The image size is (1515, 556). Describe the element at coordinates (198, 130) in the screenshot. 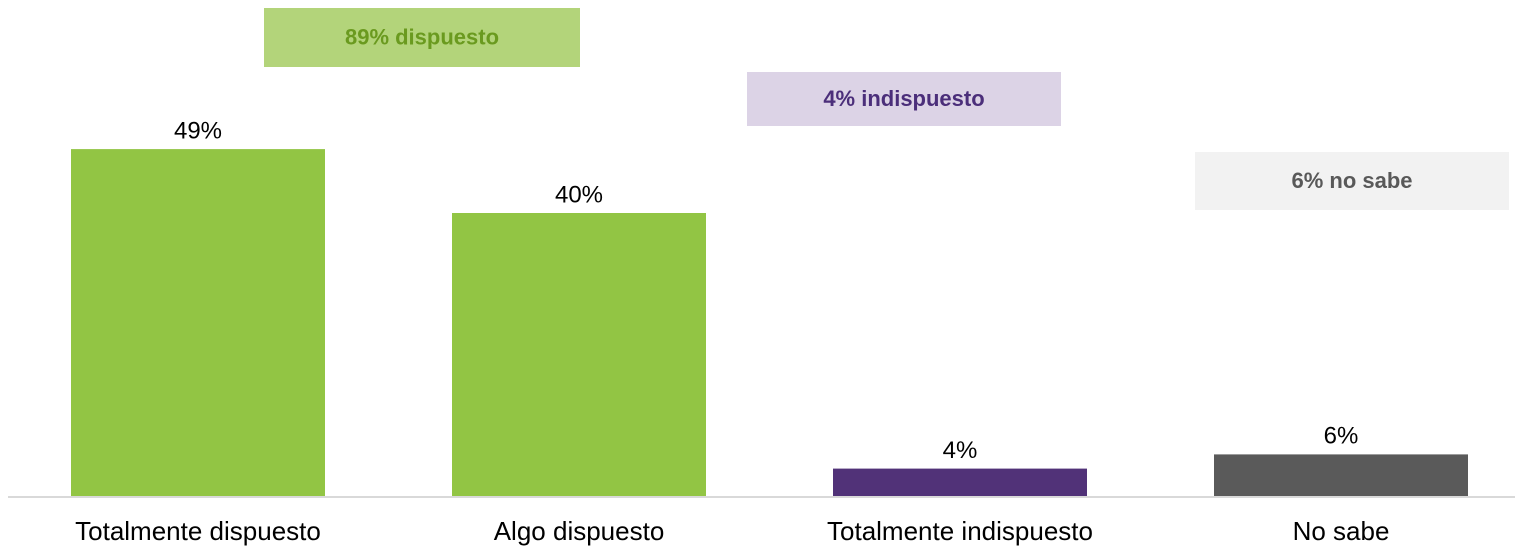

I see `value-label: 49%` at that location.